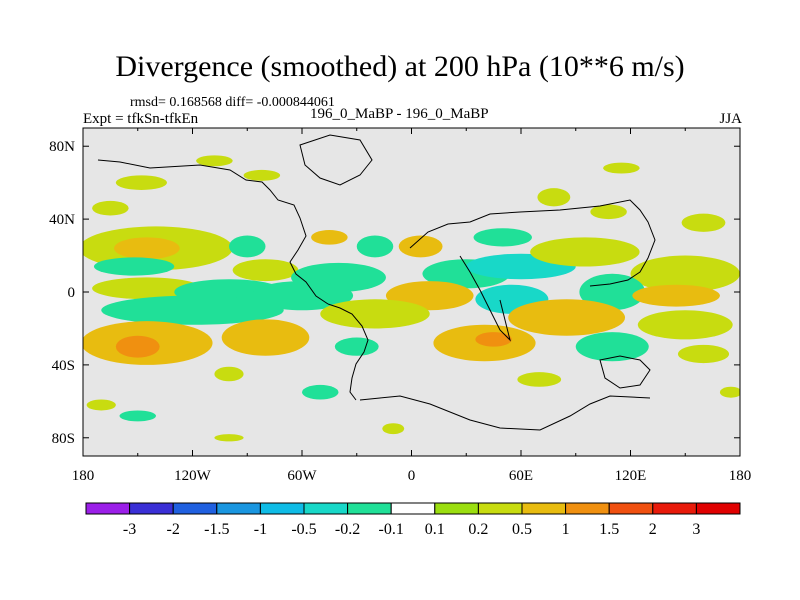 Image resolution: width=800 pixels, height=600 pixels. I want to click on y-tick-label: 0, so click(72, 293).